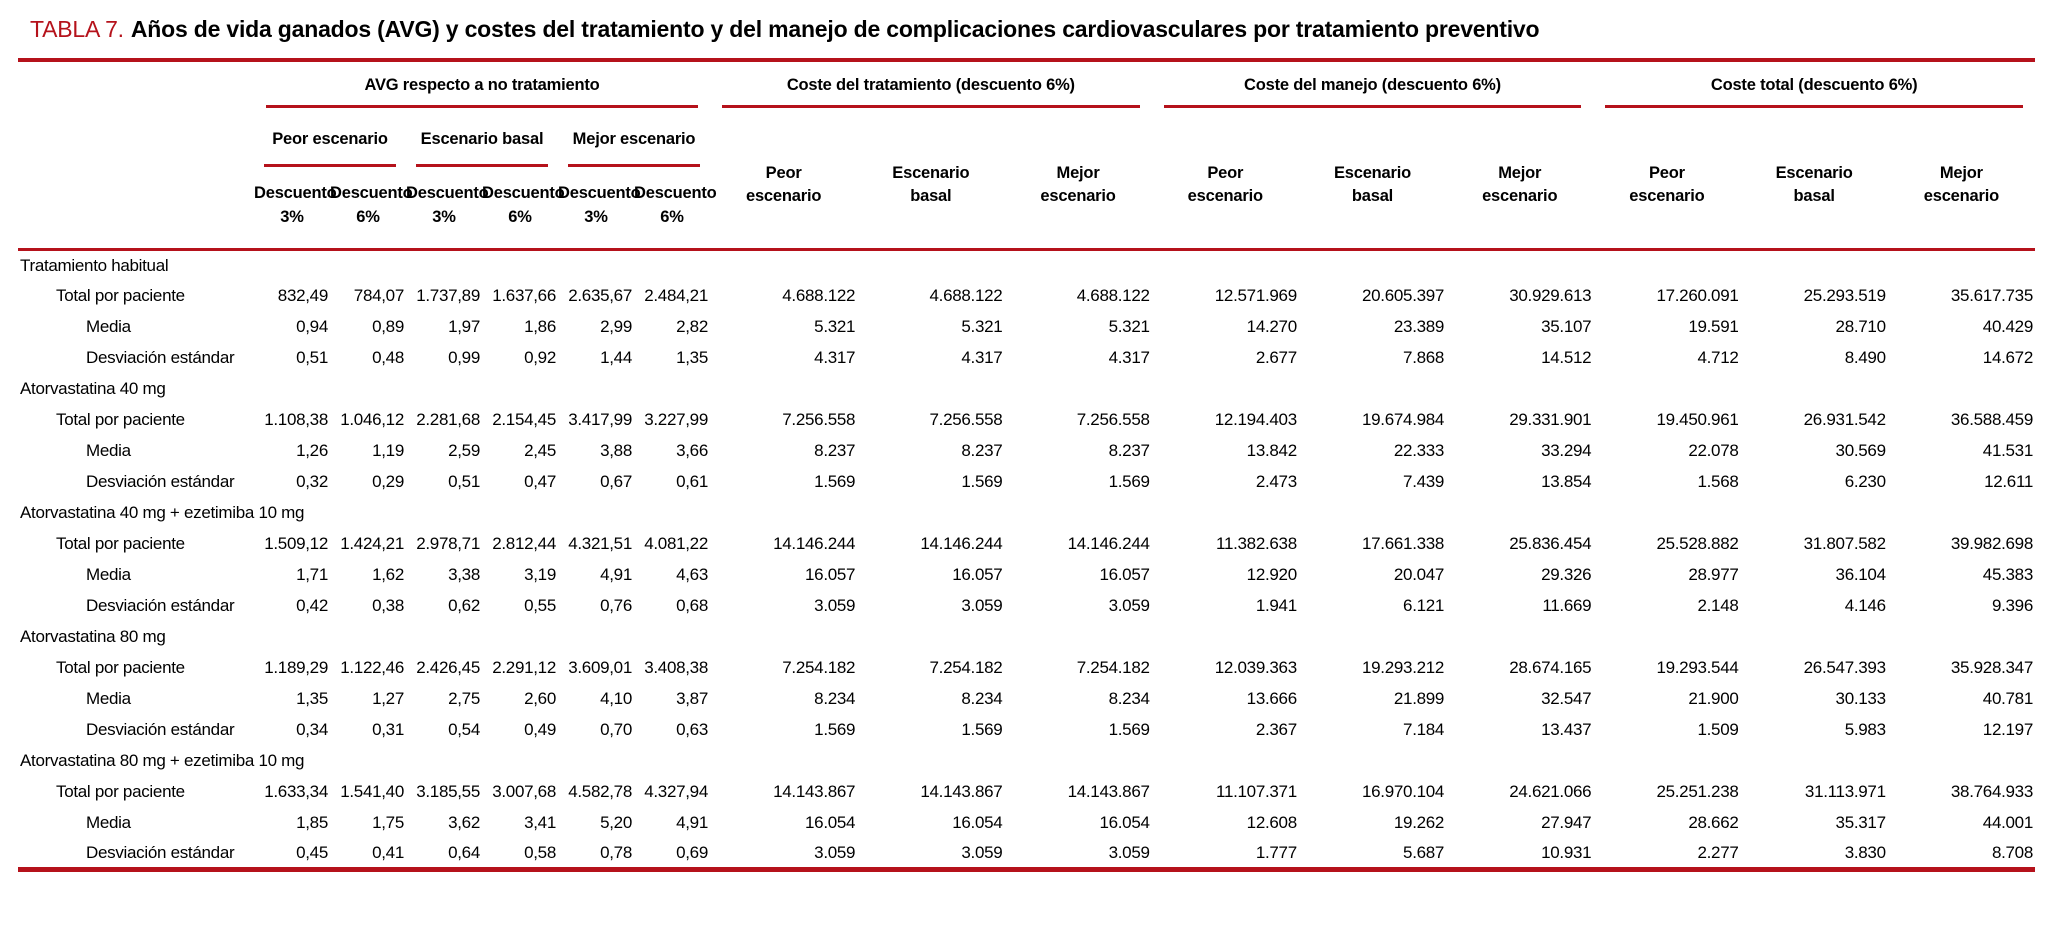 This screenshot has width=2053, height=945. I want to click on cell: 12.197, so click(2008, 729).